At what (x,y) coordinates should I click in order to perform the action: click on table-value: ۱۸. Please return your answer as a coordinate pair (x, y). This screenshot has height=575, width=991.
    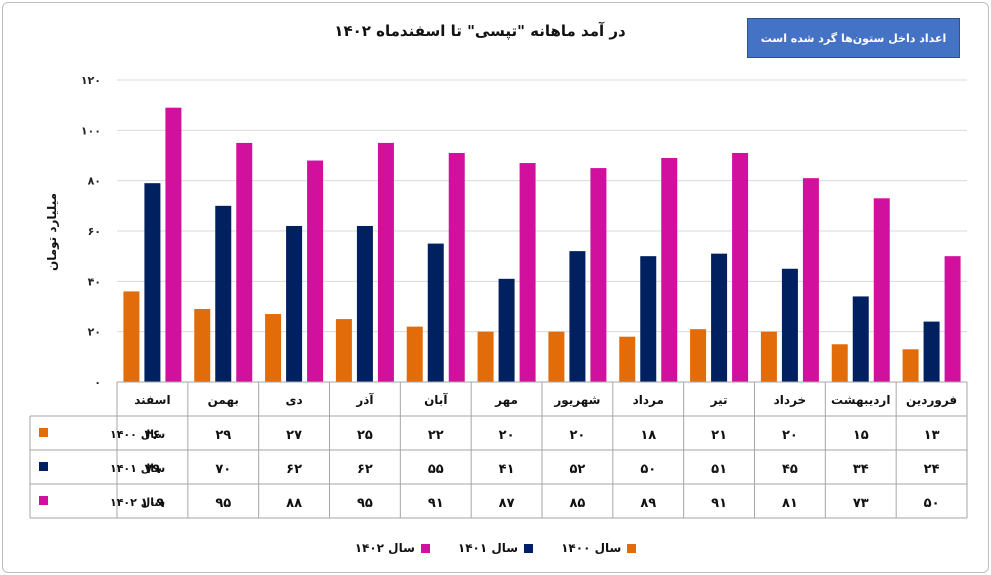
    Looking at the image, I should click on (648, 435).